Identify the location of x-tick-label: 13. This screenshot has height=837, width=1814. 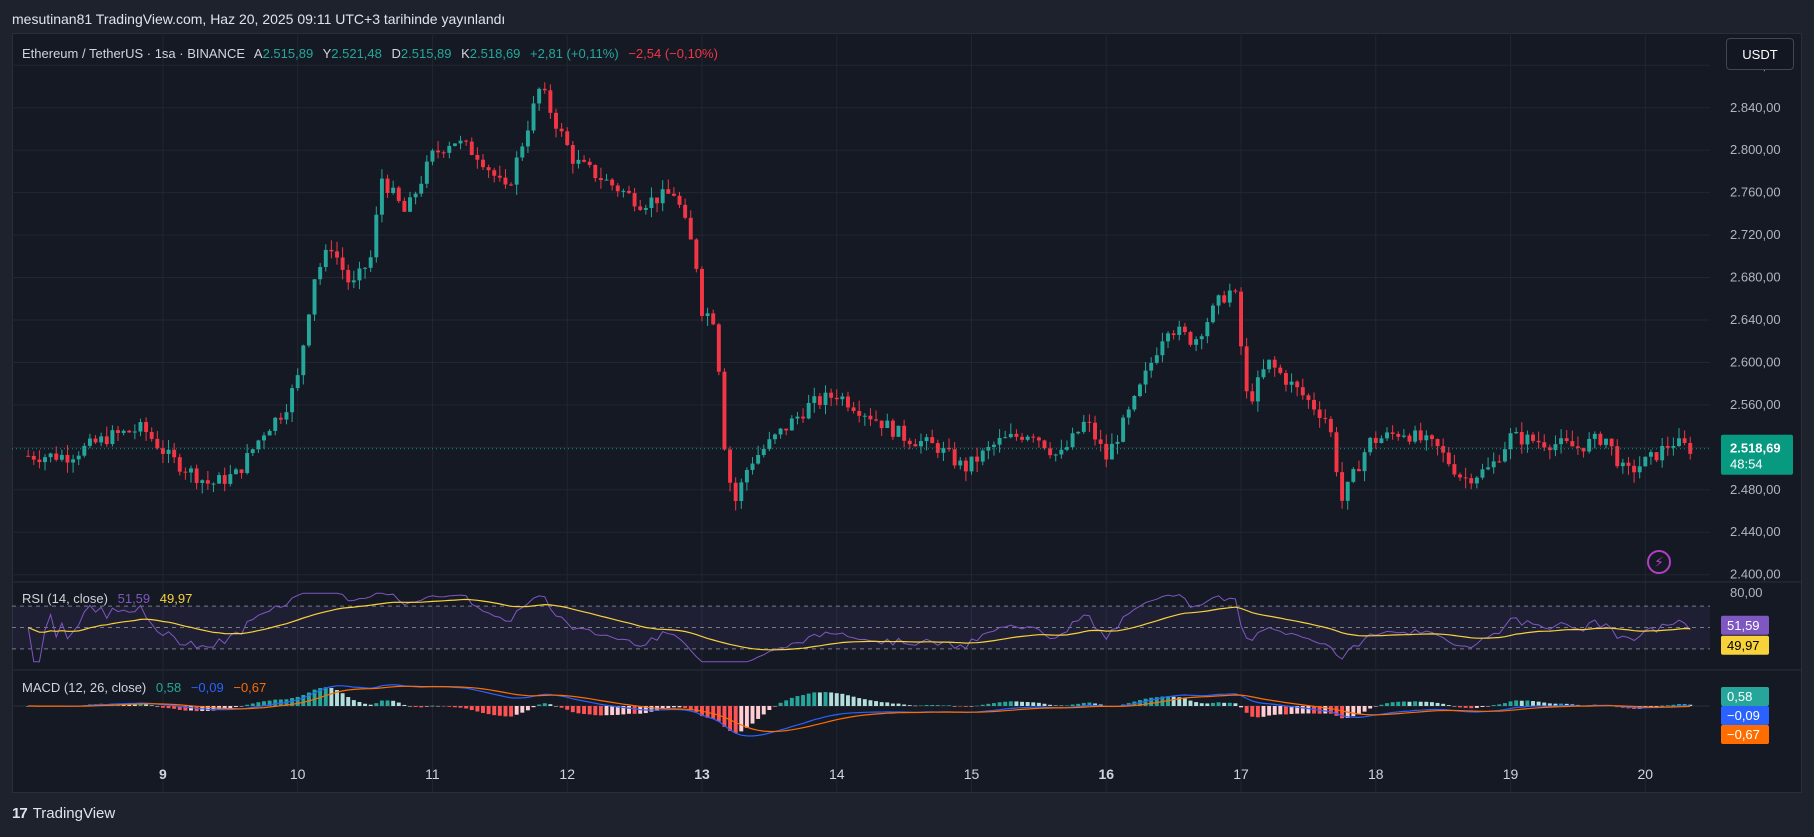
(702, 774).